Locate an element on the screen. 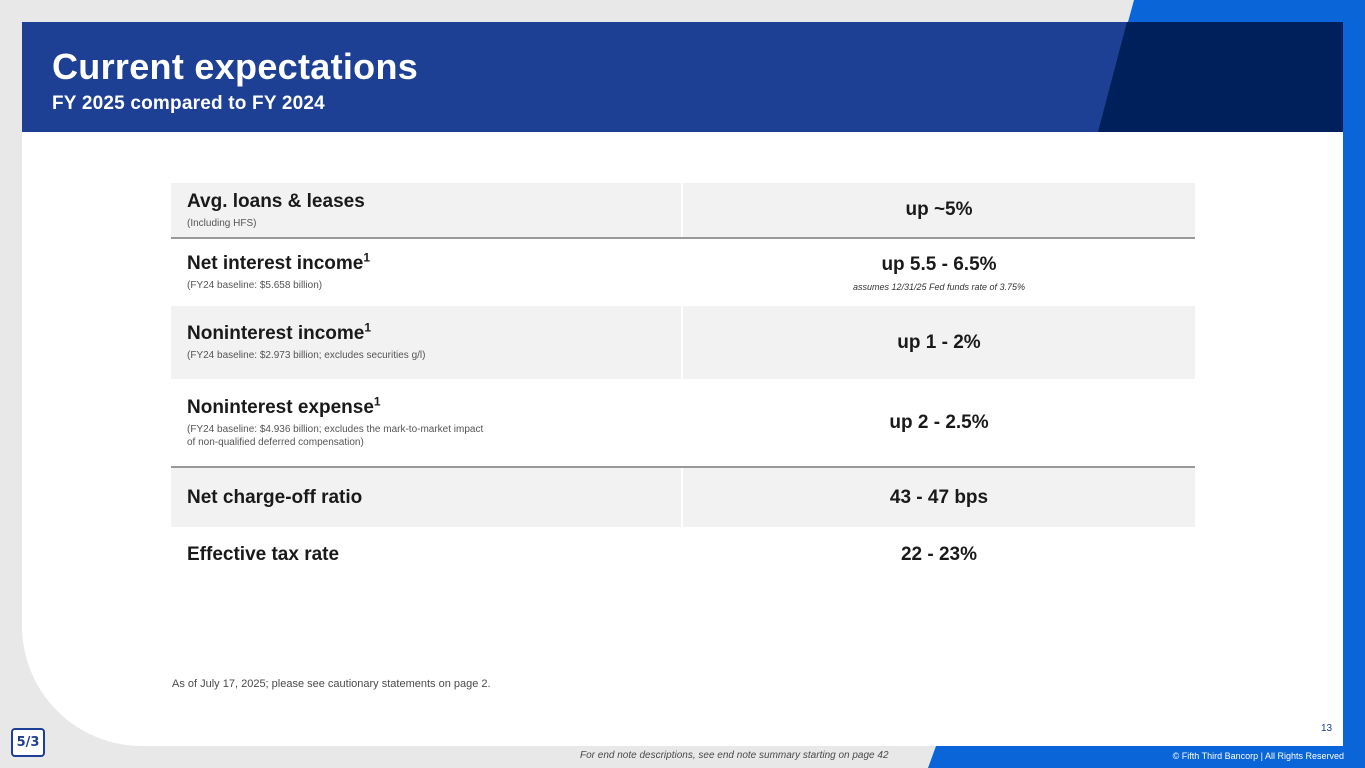  row-value: up ~5% is located at coordinates (939, 209).